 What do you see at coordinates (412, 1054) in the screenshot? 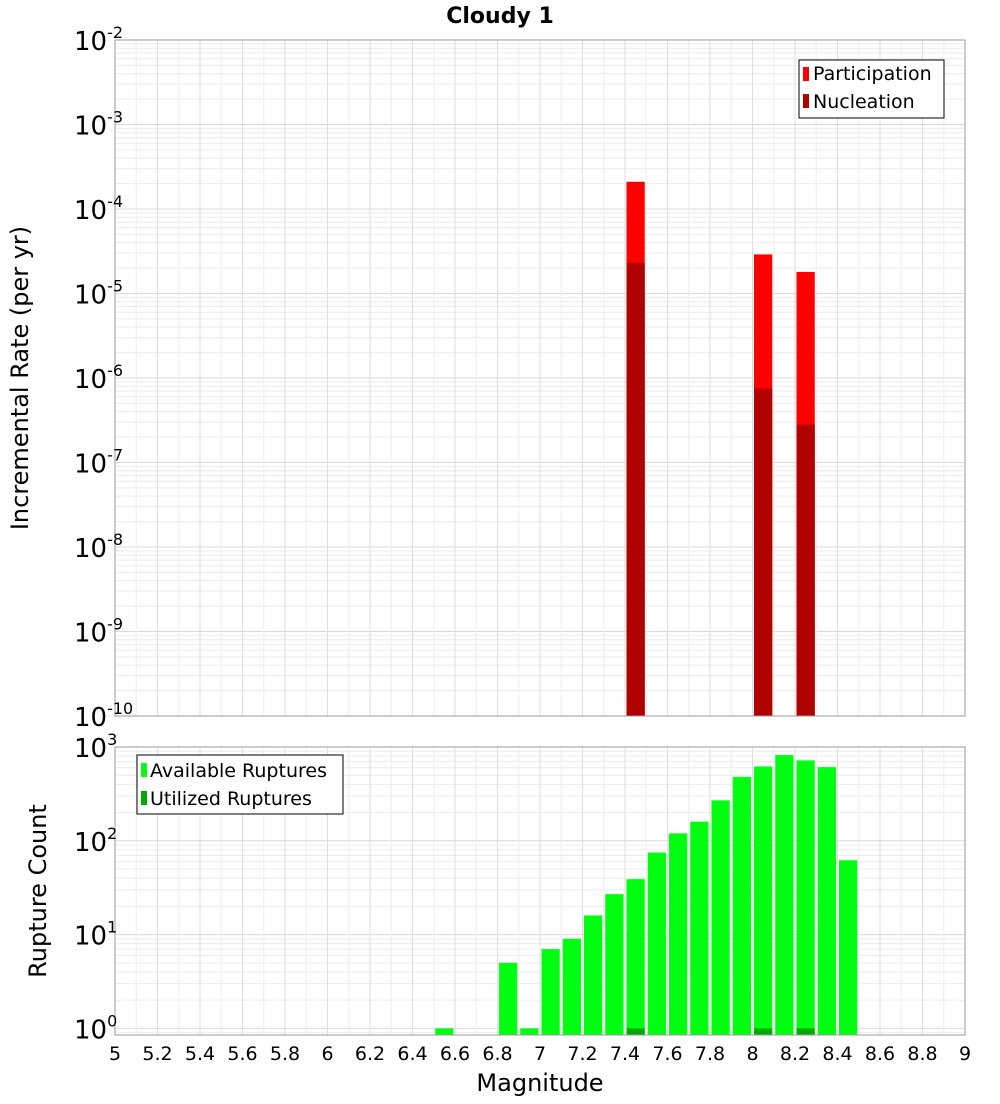
I see `x-tick-label: 6.4` at bounding box center [412, 1054].